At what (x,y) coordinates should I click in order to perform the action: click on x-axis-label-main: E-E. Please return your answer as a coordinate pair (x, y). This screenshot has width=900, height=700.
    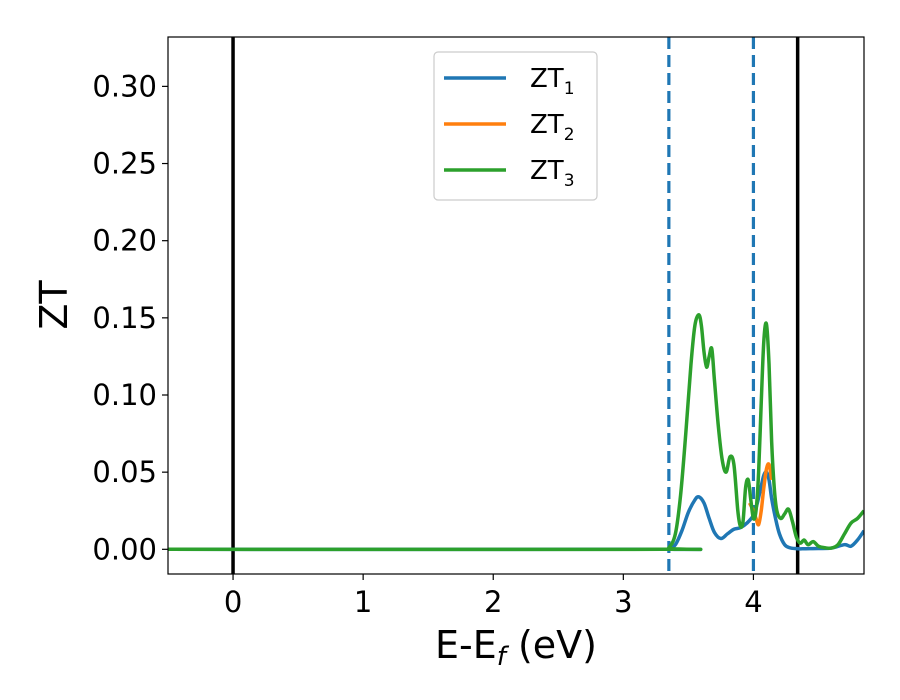
    Looking at the image, I should click on (466, 645).